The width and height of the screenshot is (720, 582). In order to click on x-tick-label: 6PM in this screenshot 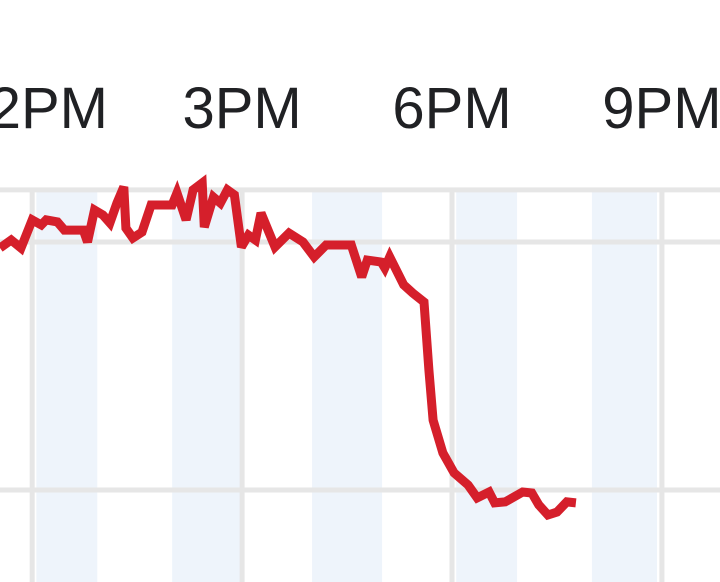, I will do `click(451, 108)`.